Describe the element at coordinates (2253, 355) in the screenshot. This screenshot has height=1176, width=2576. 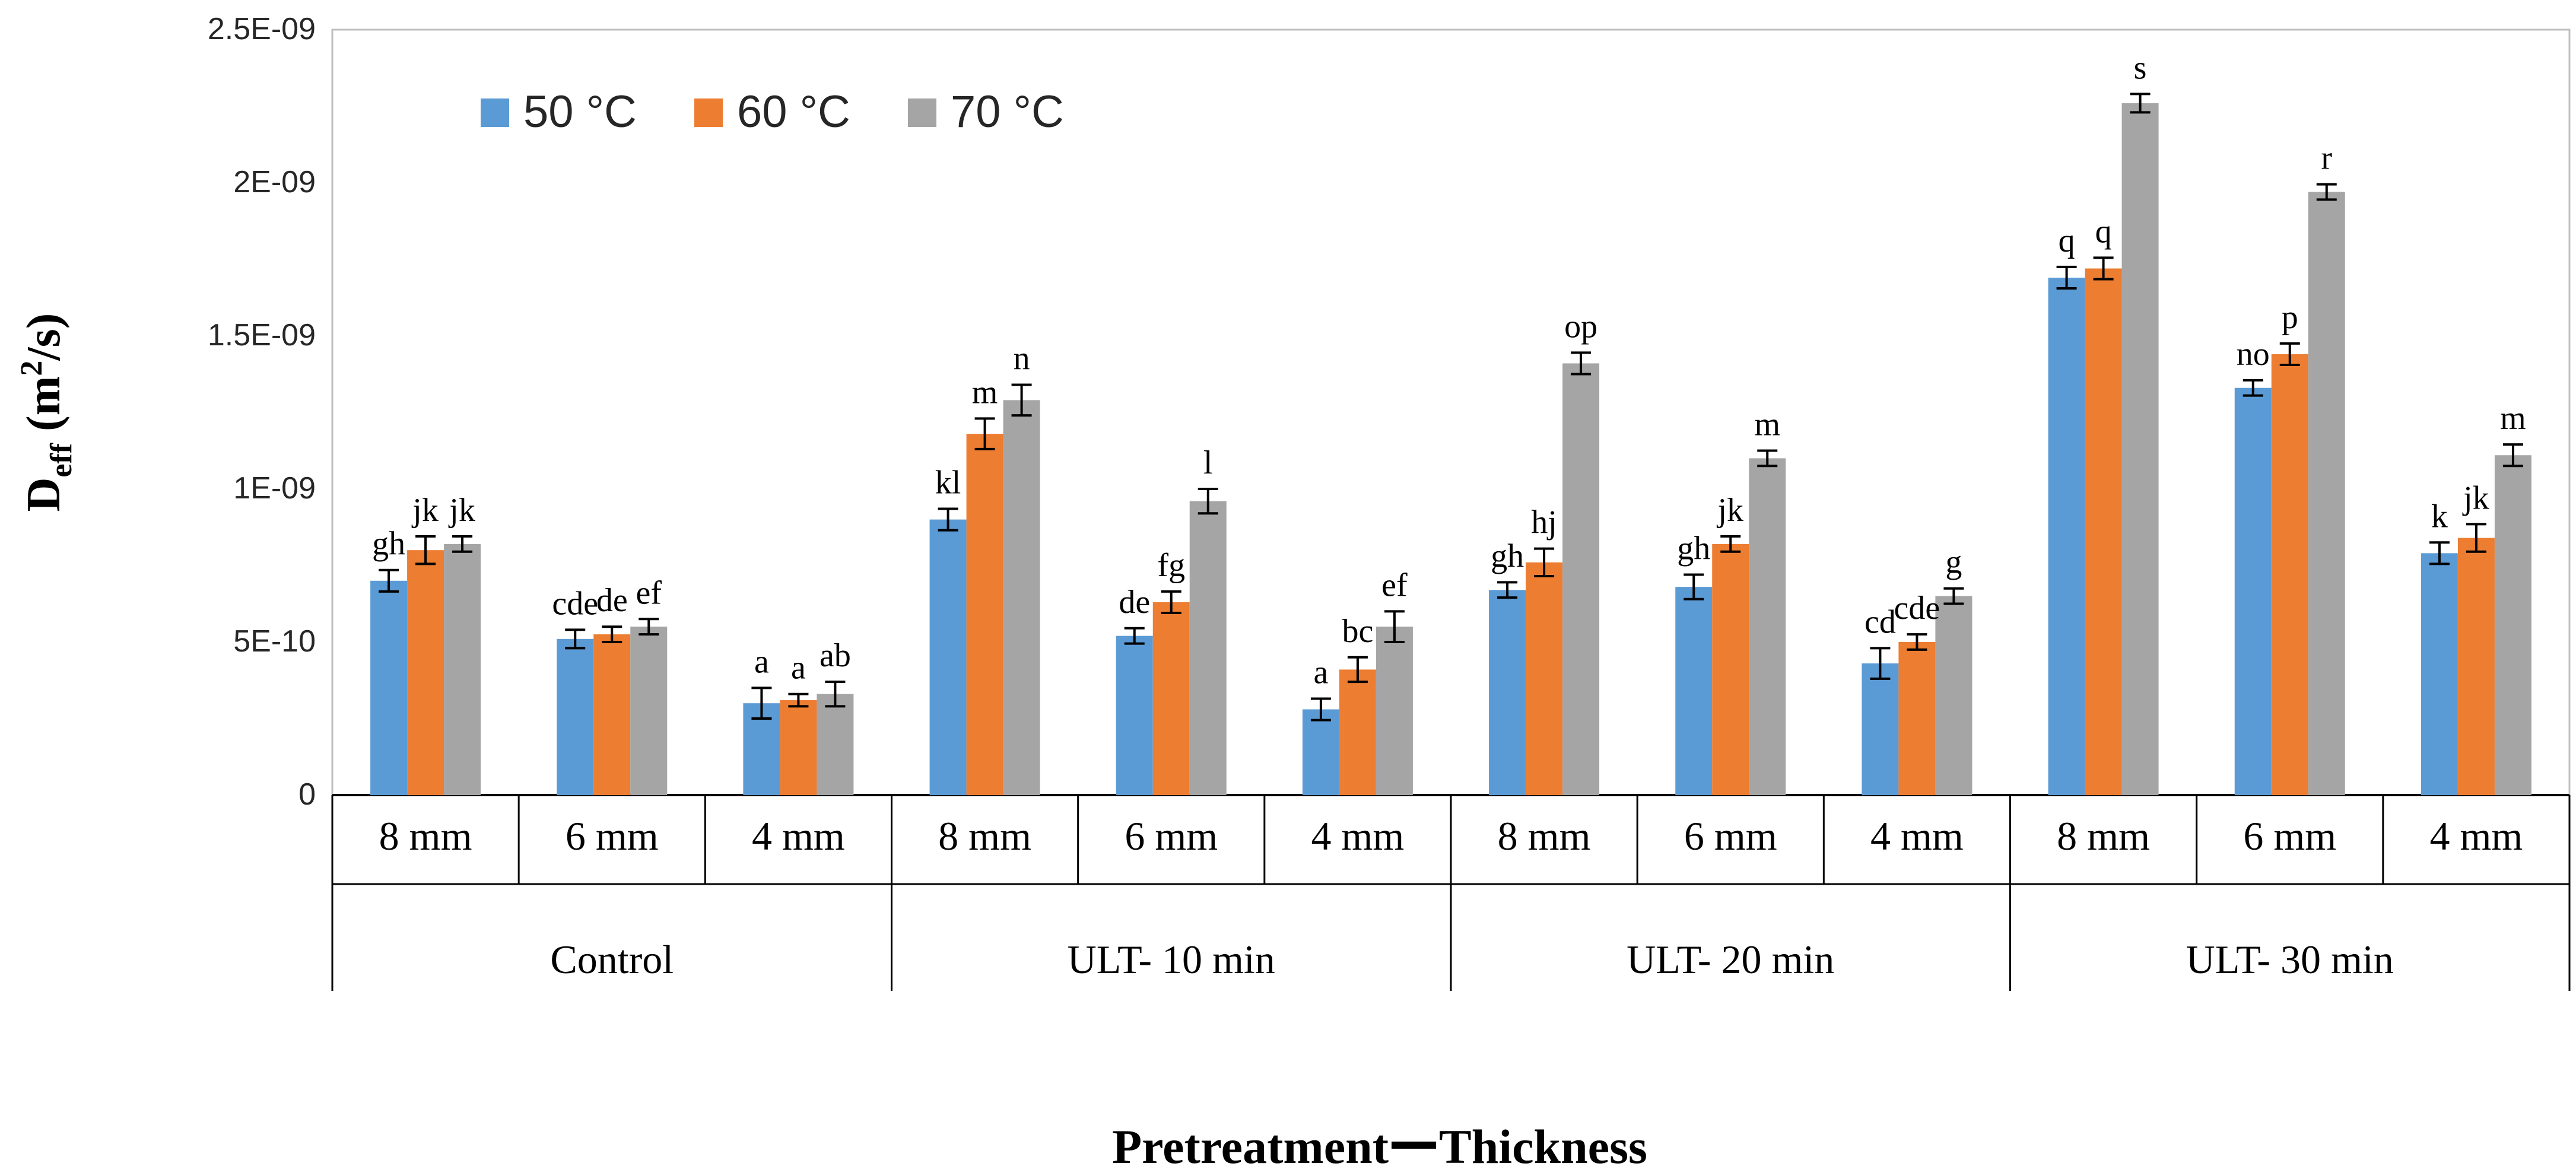
I see `significance-letter: no` at that location.